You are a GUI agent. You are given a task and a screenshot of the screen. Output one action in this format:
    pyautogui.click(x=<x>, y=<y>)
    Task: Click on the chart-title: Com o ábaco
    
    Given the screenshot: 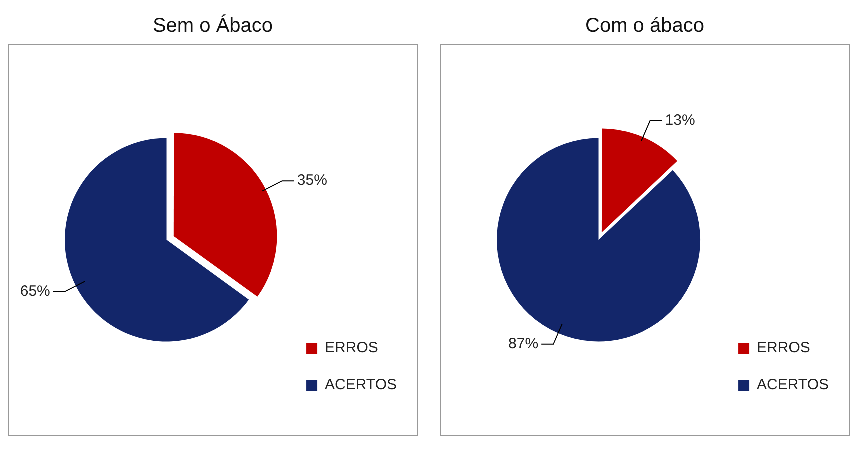 What is the action you would take?
    pyautogui.click(x=645, y=26)
    